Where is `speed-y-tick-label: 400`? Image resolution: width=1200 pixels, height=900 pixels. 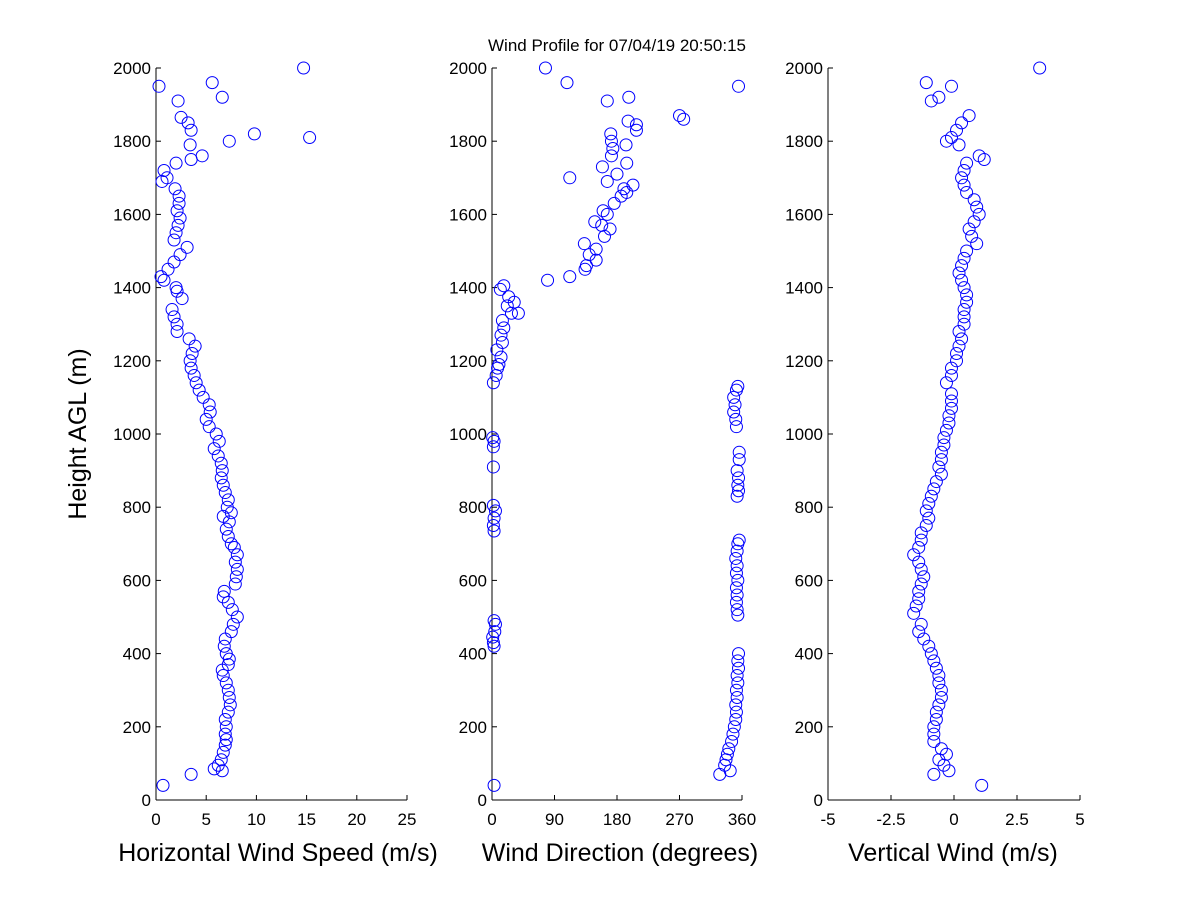
speed-y-tick-label: 400 is located at coordinates (137, 654).